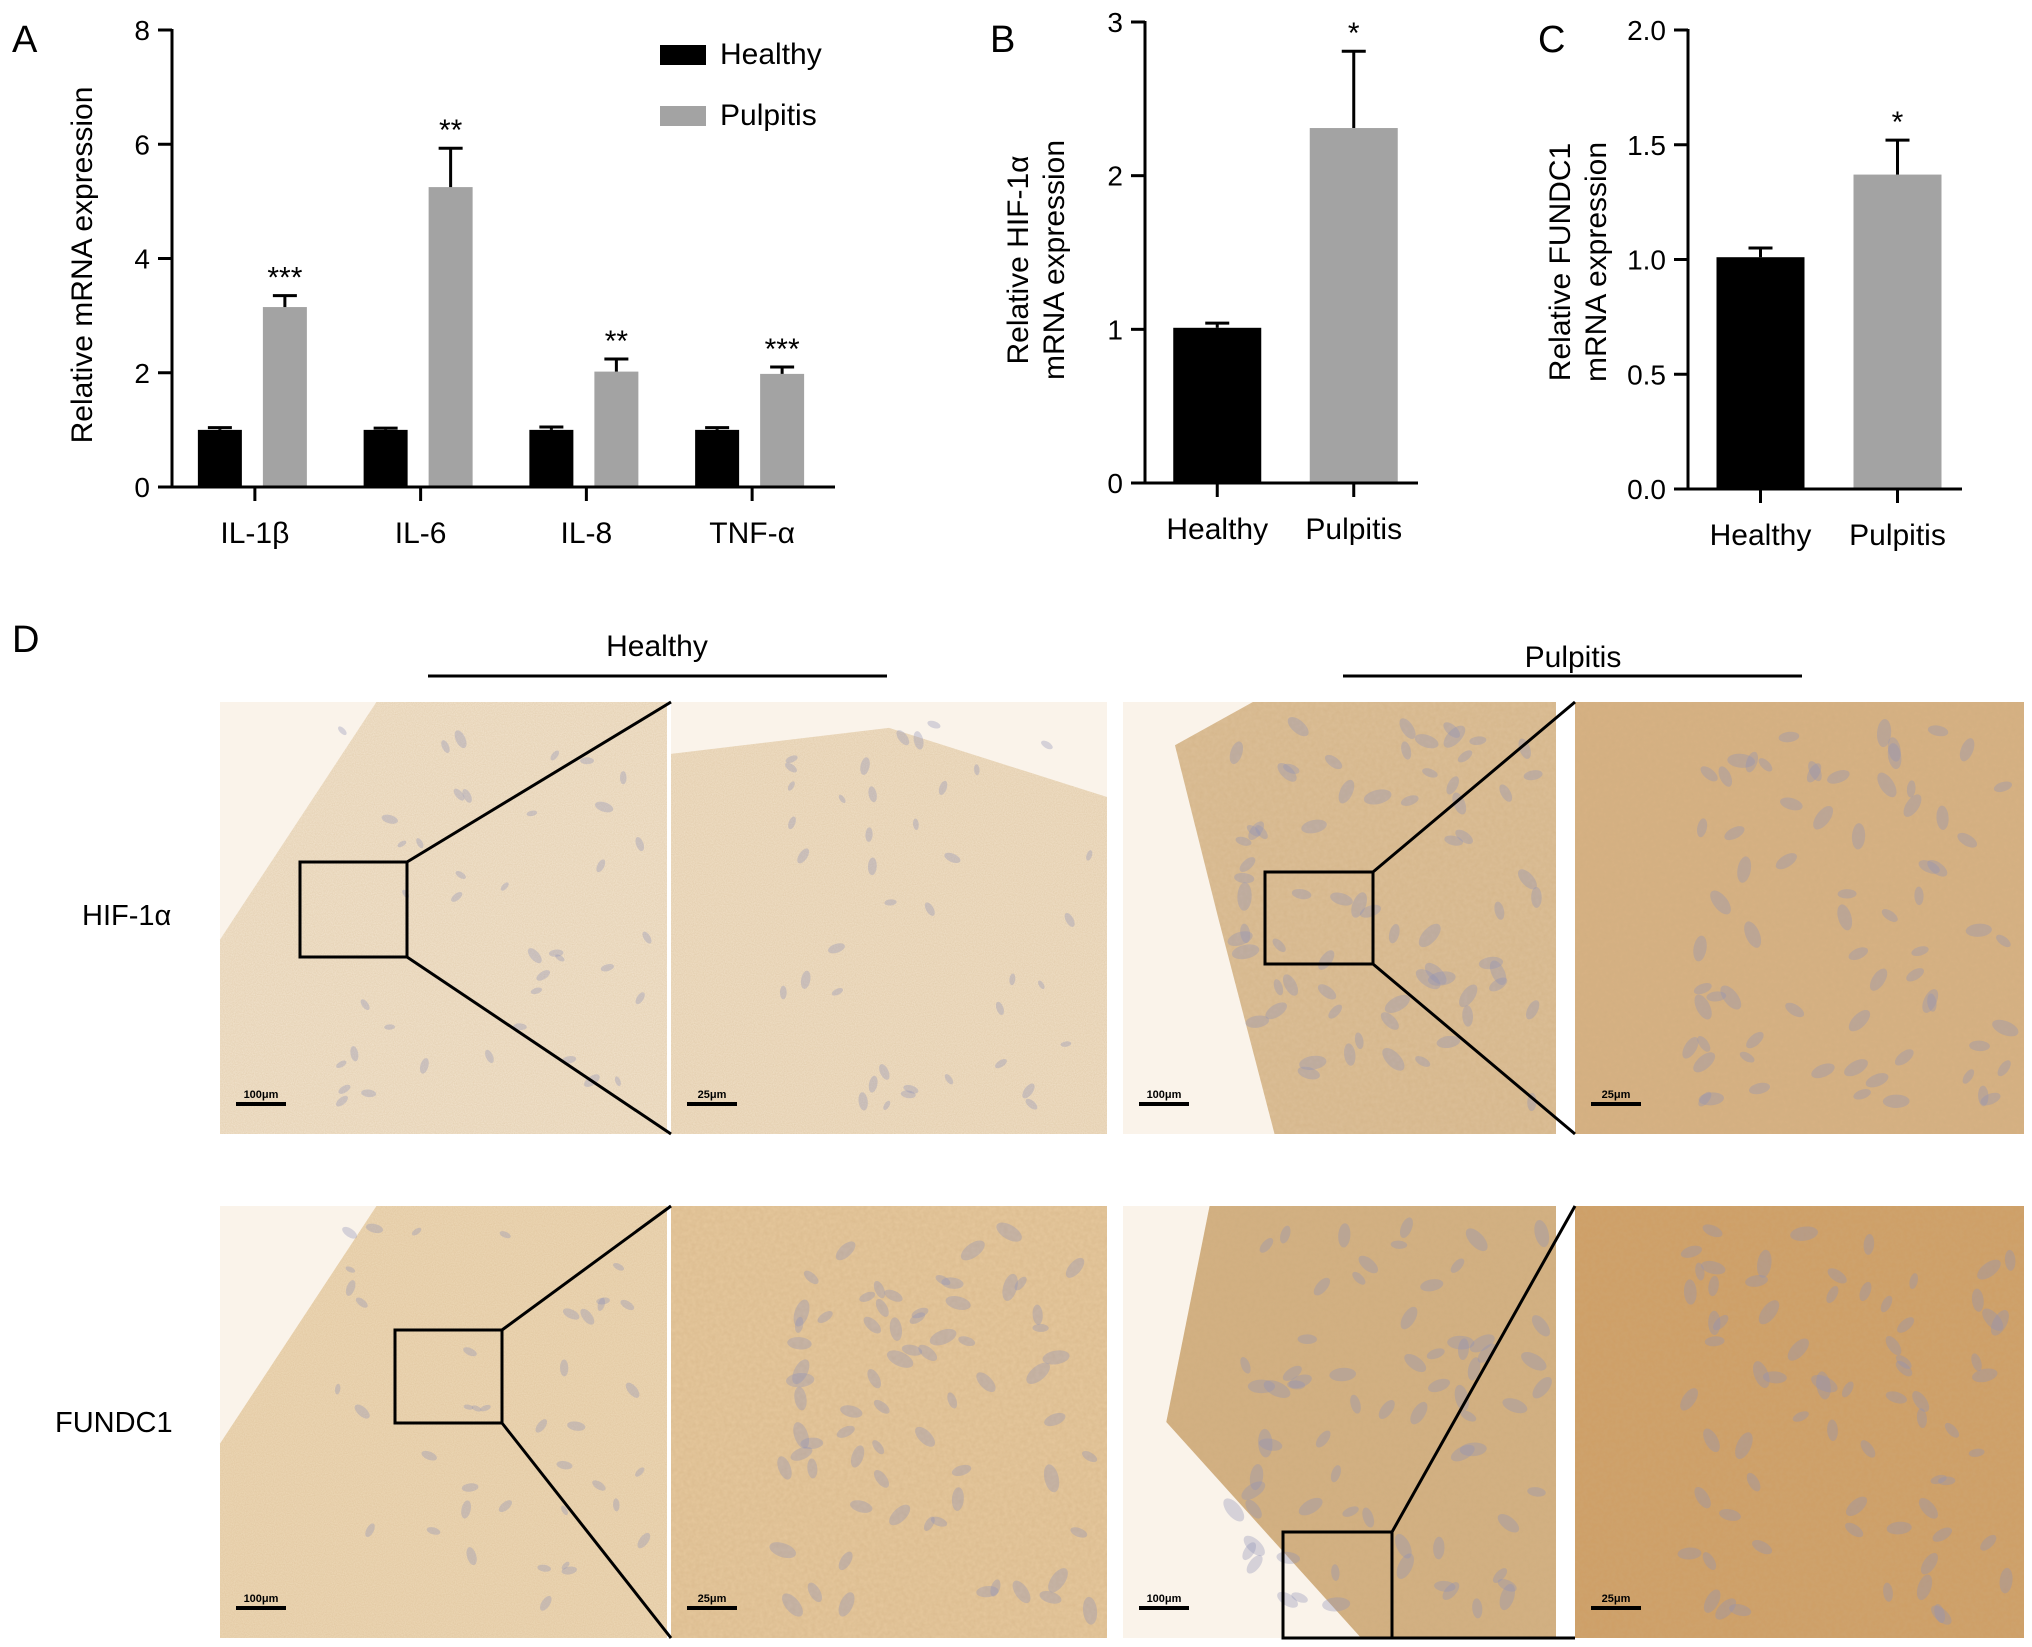 Image resolution: width=2032 pixels, height=1647 pixels. I want to click on x-tick-label: TNF-α, so click(752, 533).